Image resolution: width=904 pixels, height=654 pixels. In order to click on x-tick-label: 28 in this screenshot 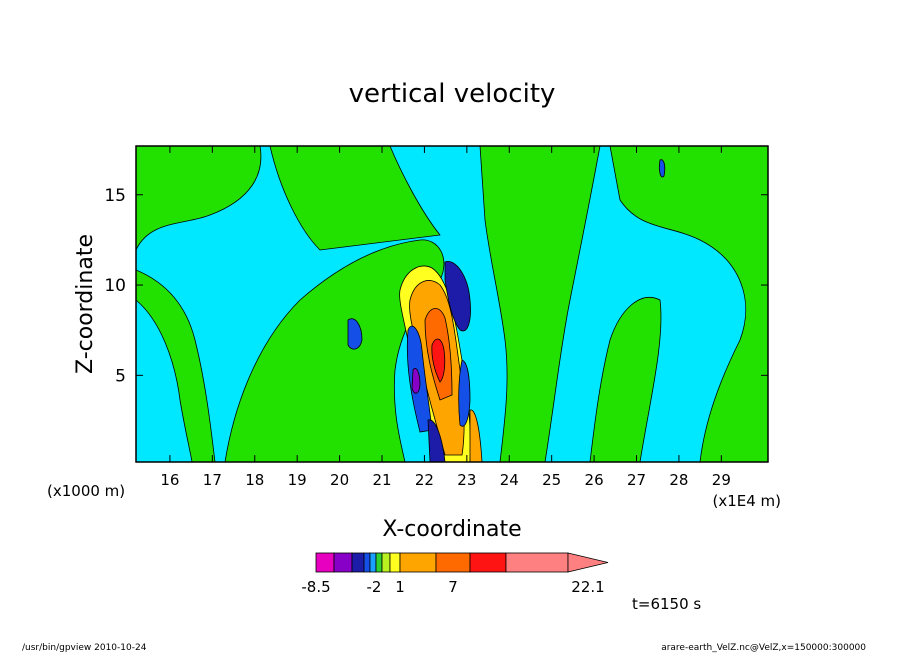, I will do `click(678, 480)`.